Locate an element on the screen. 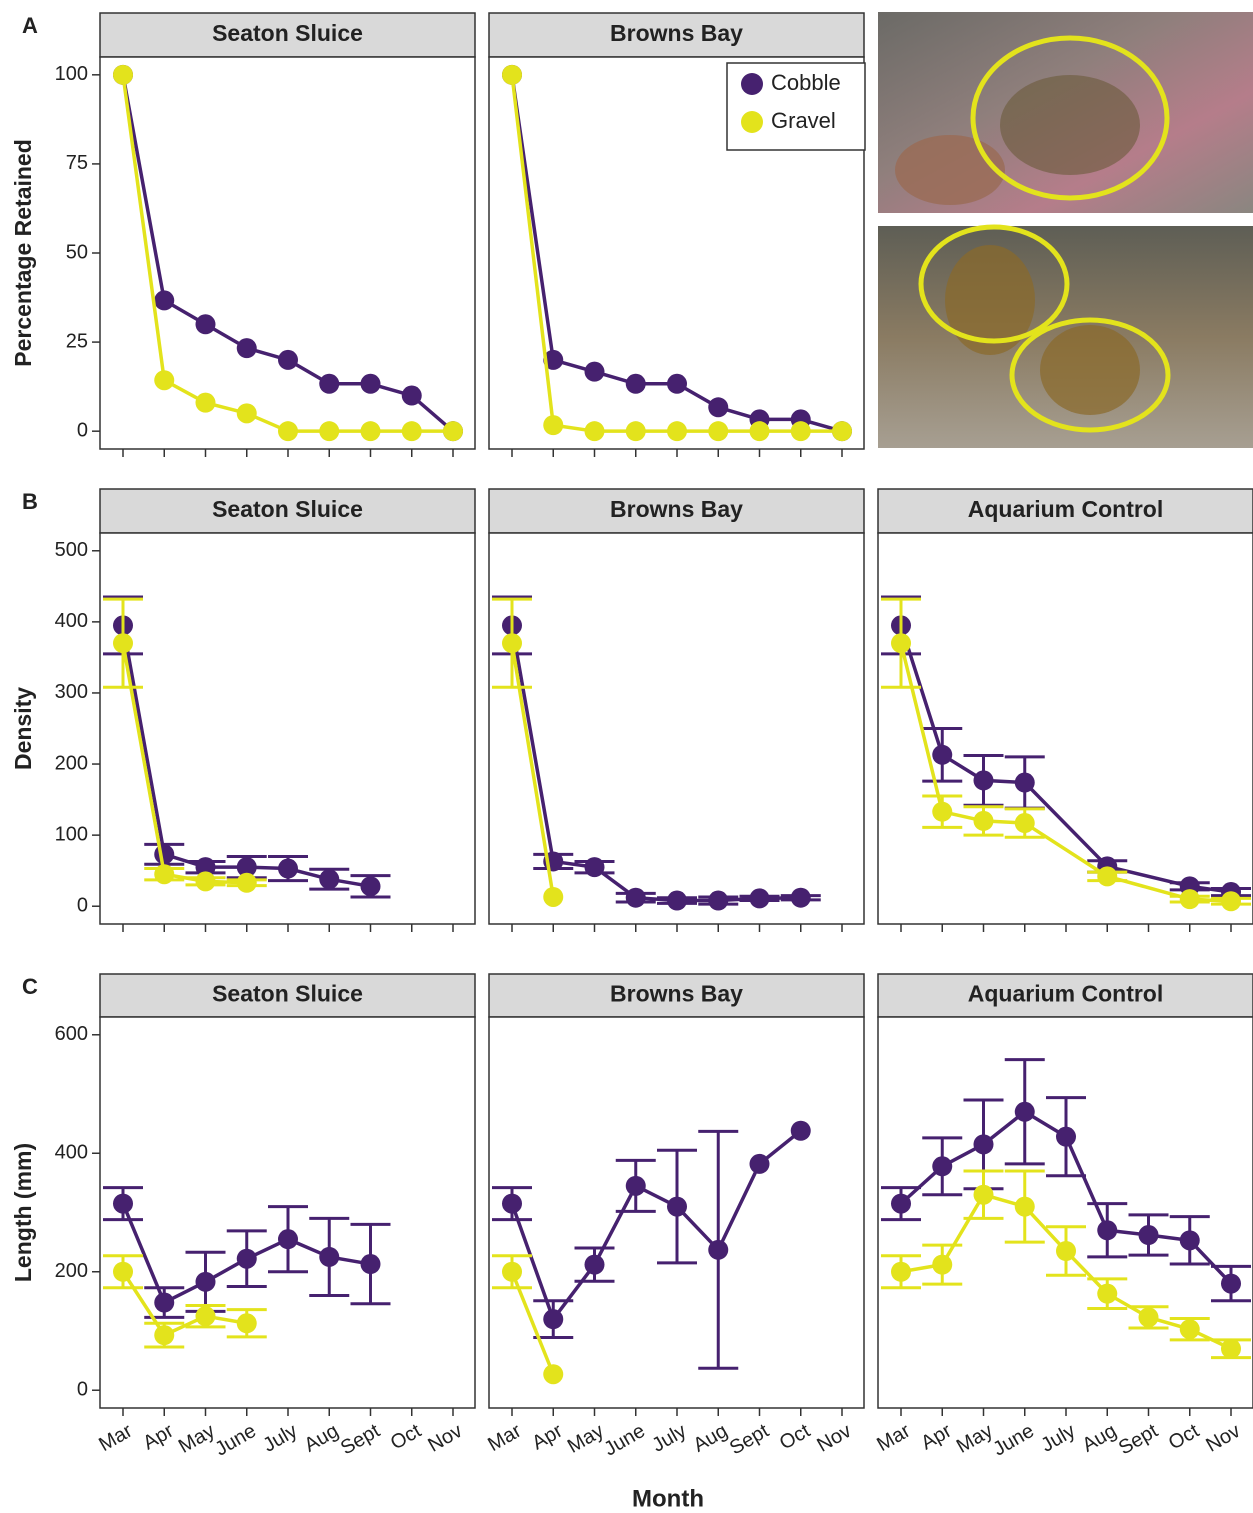 The width and height of the screenshot is (1253, 1513). panel-label: B is located at coordinates (30, 501).